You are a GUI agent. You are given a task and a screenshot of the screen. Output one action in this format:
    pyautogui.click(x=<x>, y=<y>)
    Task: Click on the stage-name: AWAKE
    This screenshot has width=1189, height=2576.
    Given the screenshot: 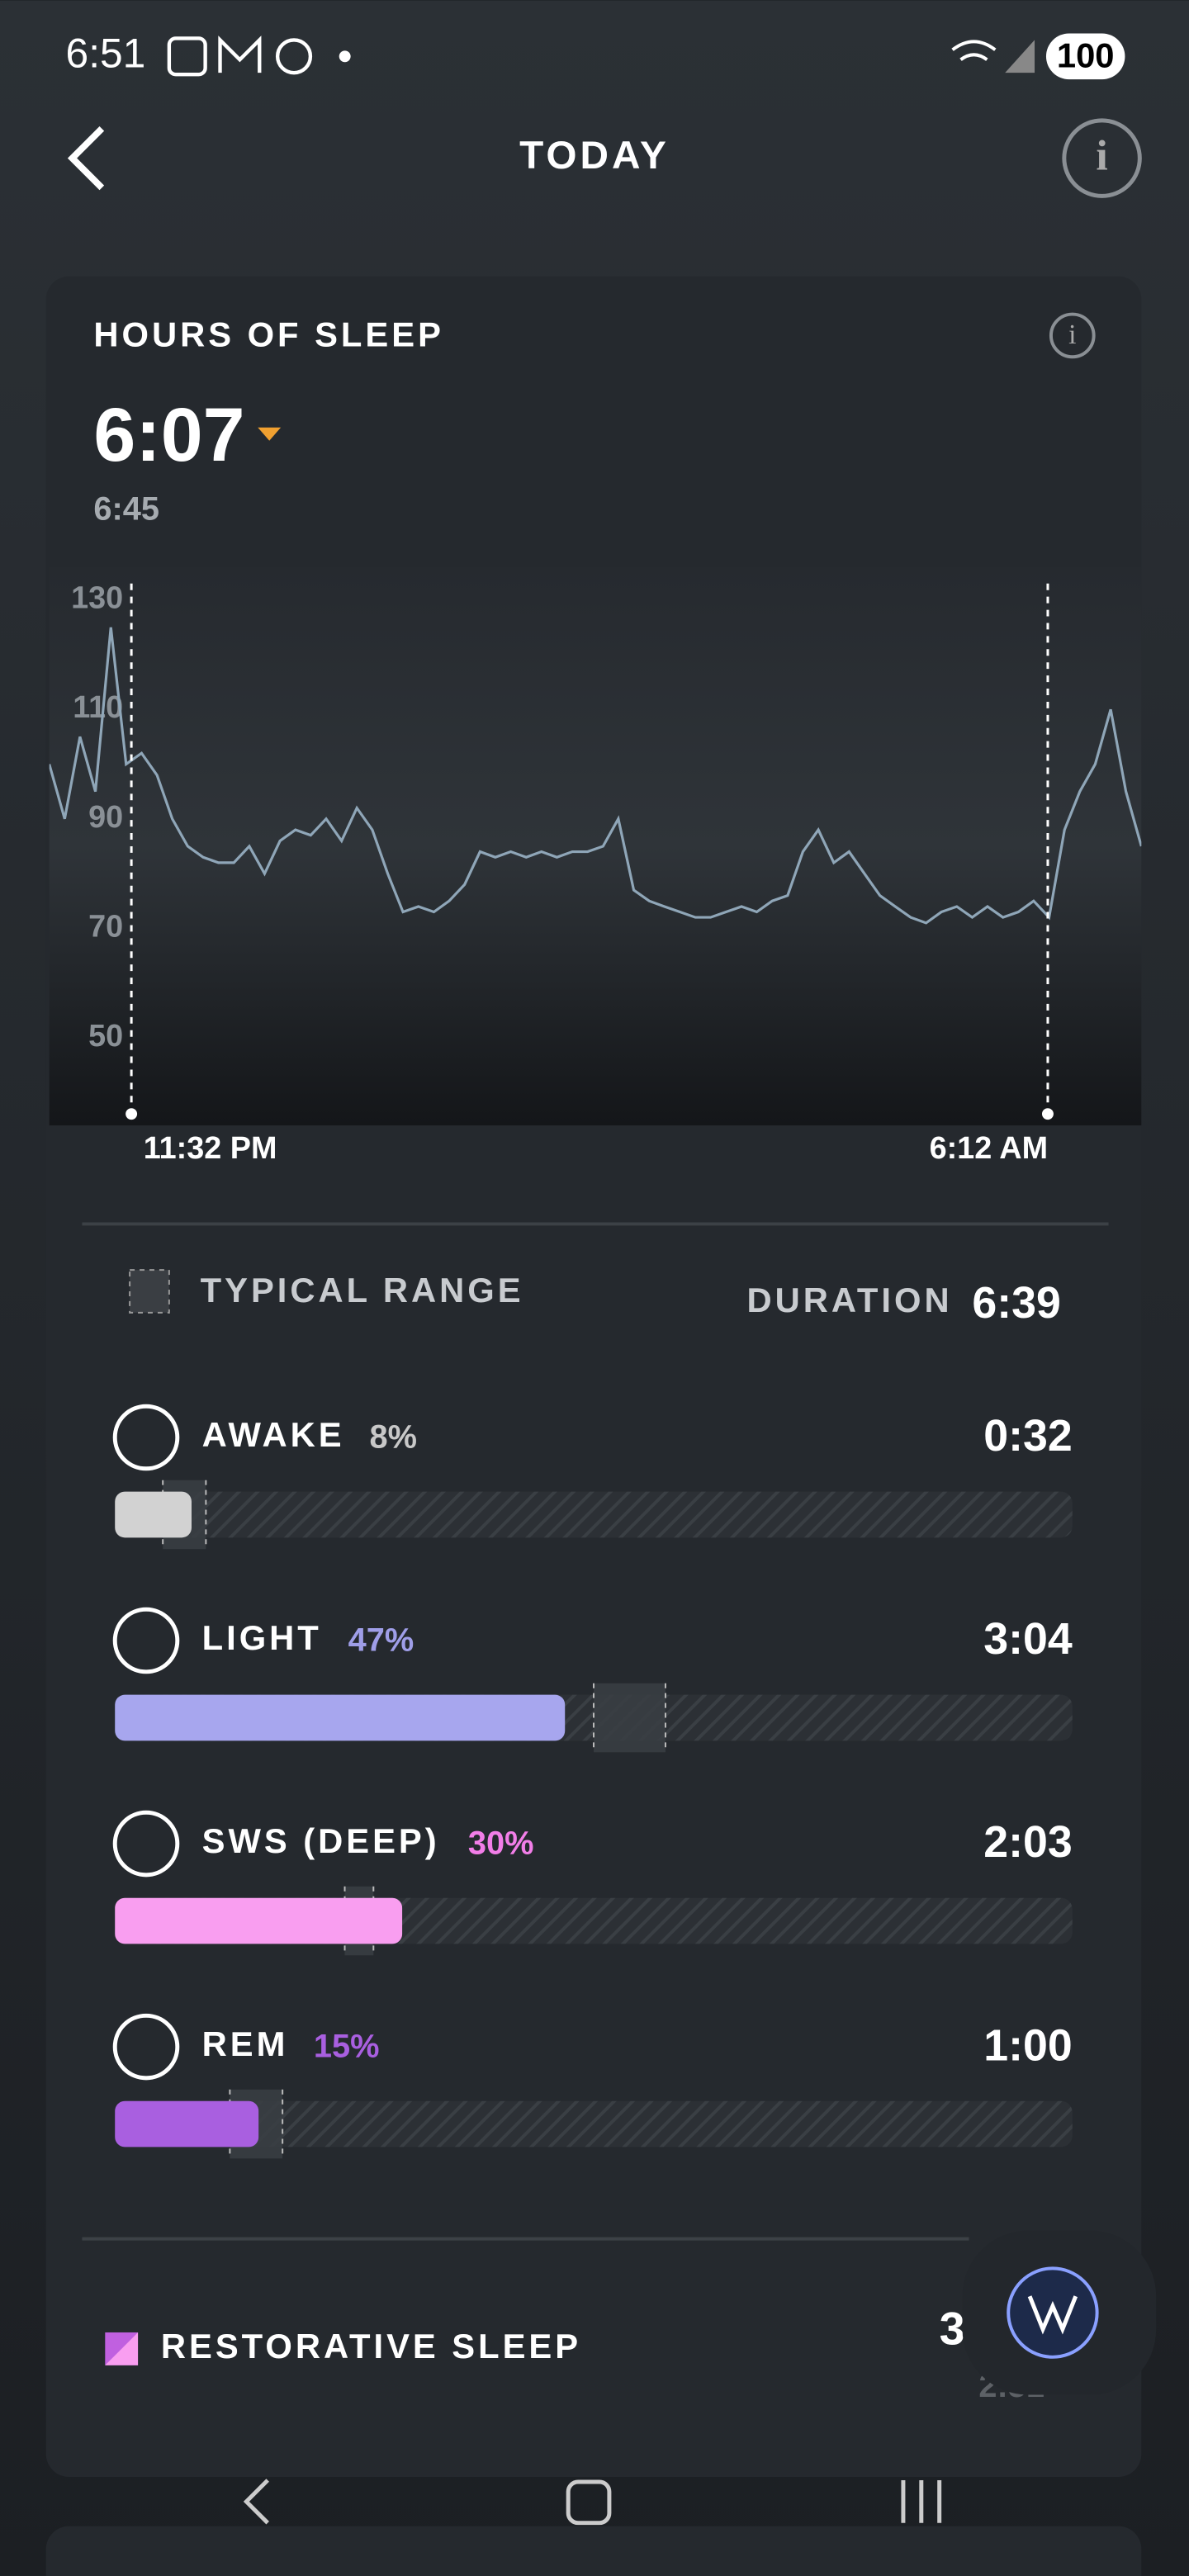 What is the action you would take?
    pyautogui.click(x=273, y=1434)
    